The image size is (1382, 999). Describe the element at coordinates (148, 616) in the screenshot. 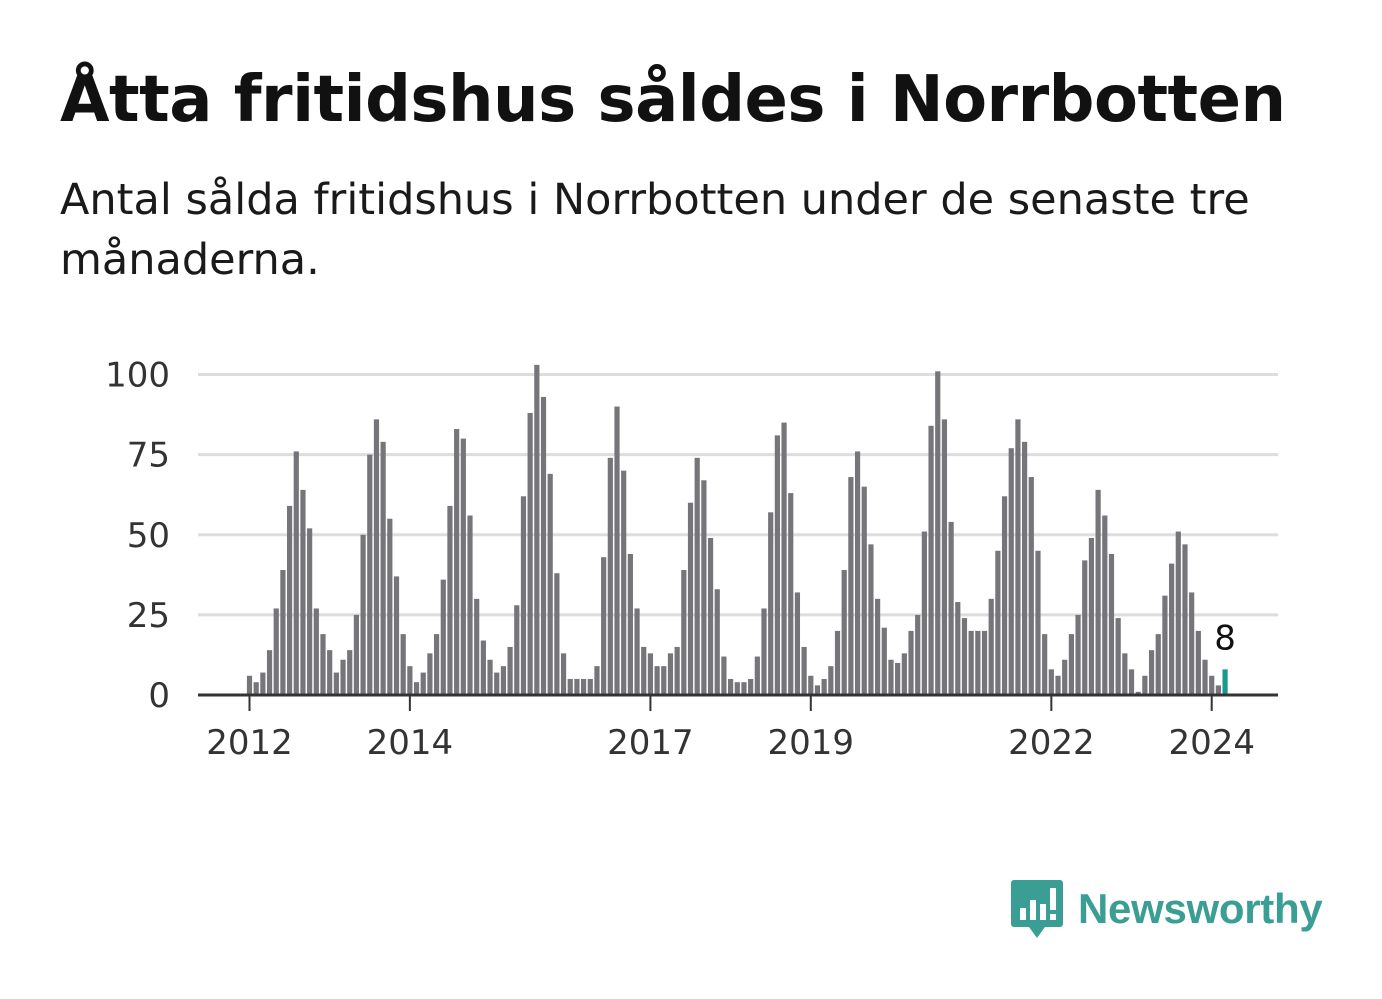

I see `y-tick-label: 25` at that location.